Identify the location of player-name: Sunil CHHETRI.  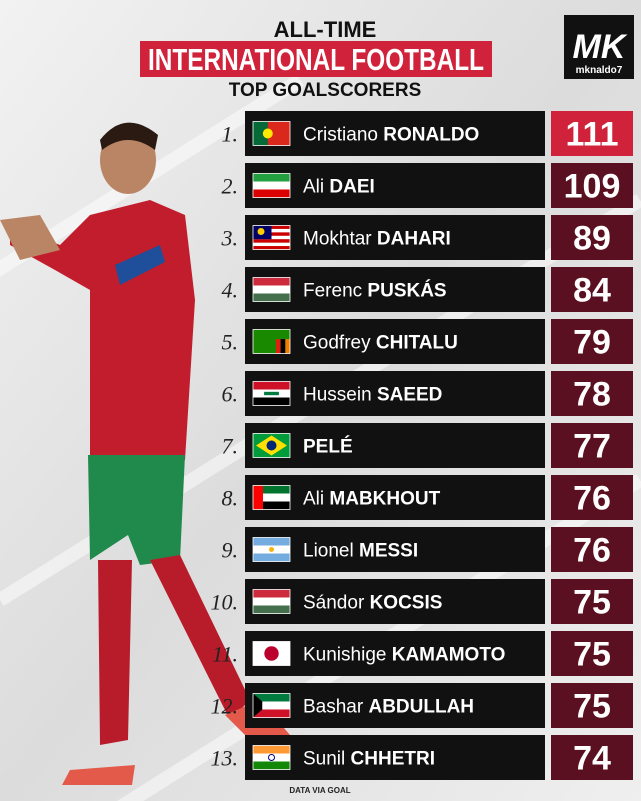
(369, 759).